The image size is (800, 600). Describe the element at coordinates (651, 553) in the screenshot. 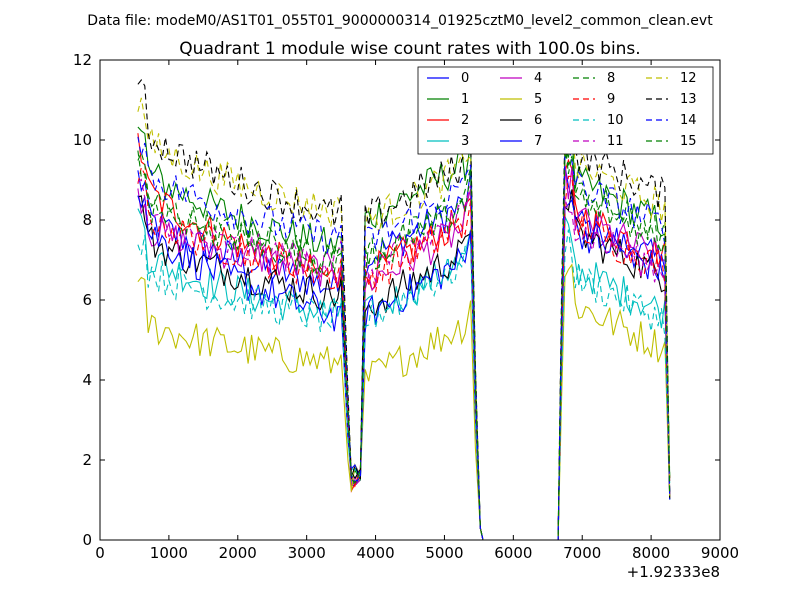

I see `x-tick-label: 8000` at that location.